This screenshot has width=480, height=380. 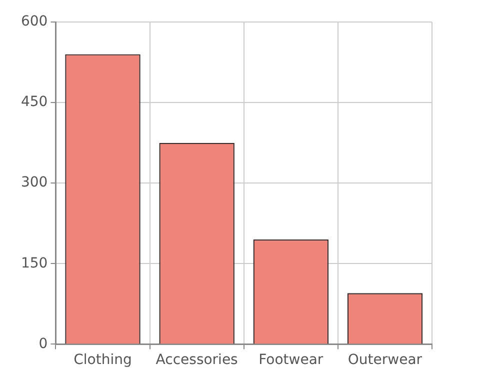 What do you see at coordinates (103, 360) in the screenshot?
I see `x-tick-label: Clothing` at bounding box center [103, 360].